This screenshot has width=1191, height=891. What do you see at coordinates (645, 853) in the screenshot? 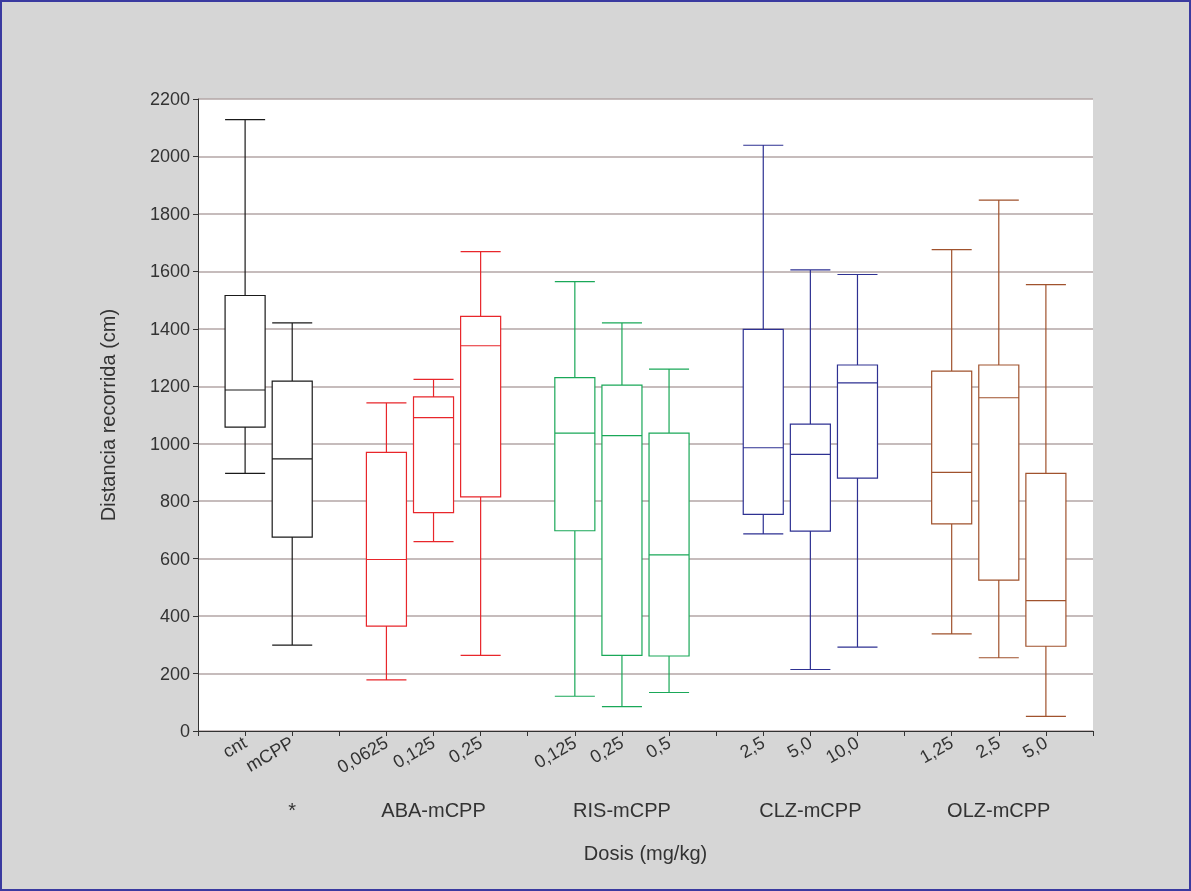
I see `x-axis-title: Dosis (mg/kg)` at bounding box center [645, 853].